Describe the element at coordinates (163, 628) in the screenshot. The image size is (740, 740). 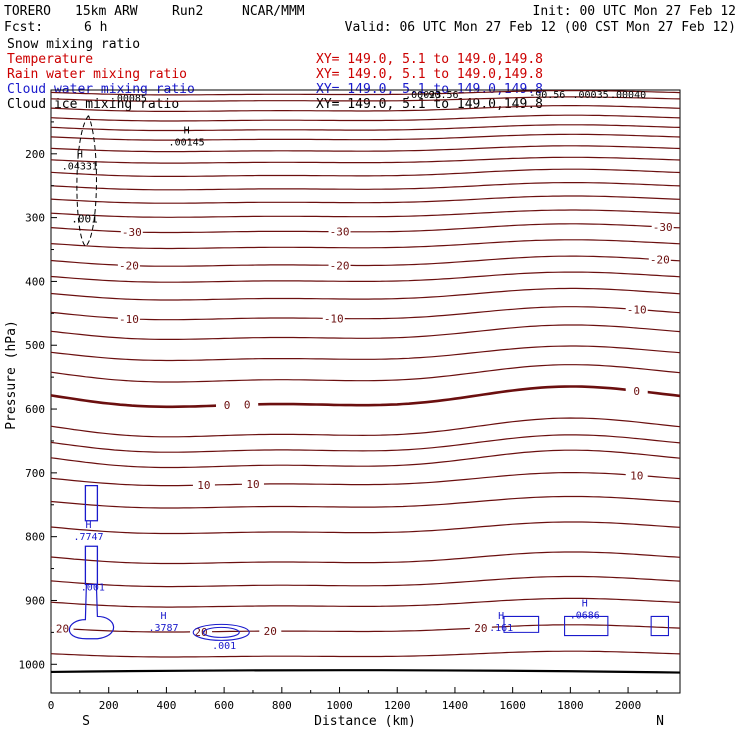
I see `cloud-water-max-value: .3787` at that location.